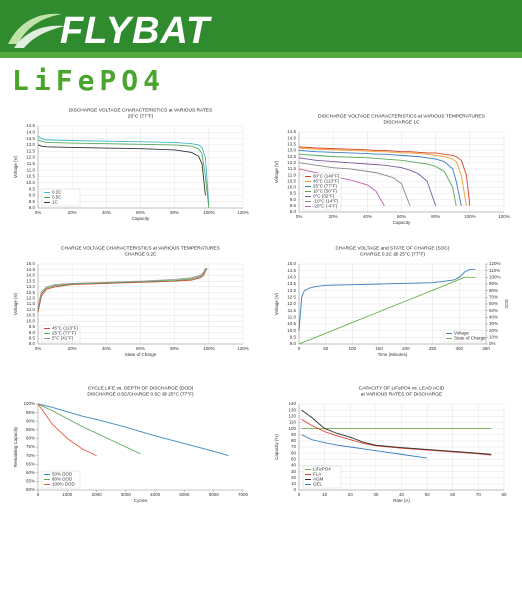  Describe the element at coordinates (493, 297) in the screenshot. I see `y2-tick-label: 70%` at that location.